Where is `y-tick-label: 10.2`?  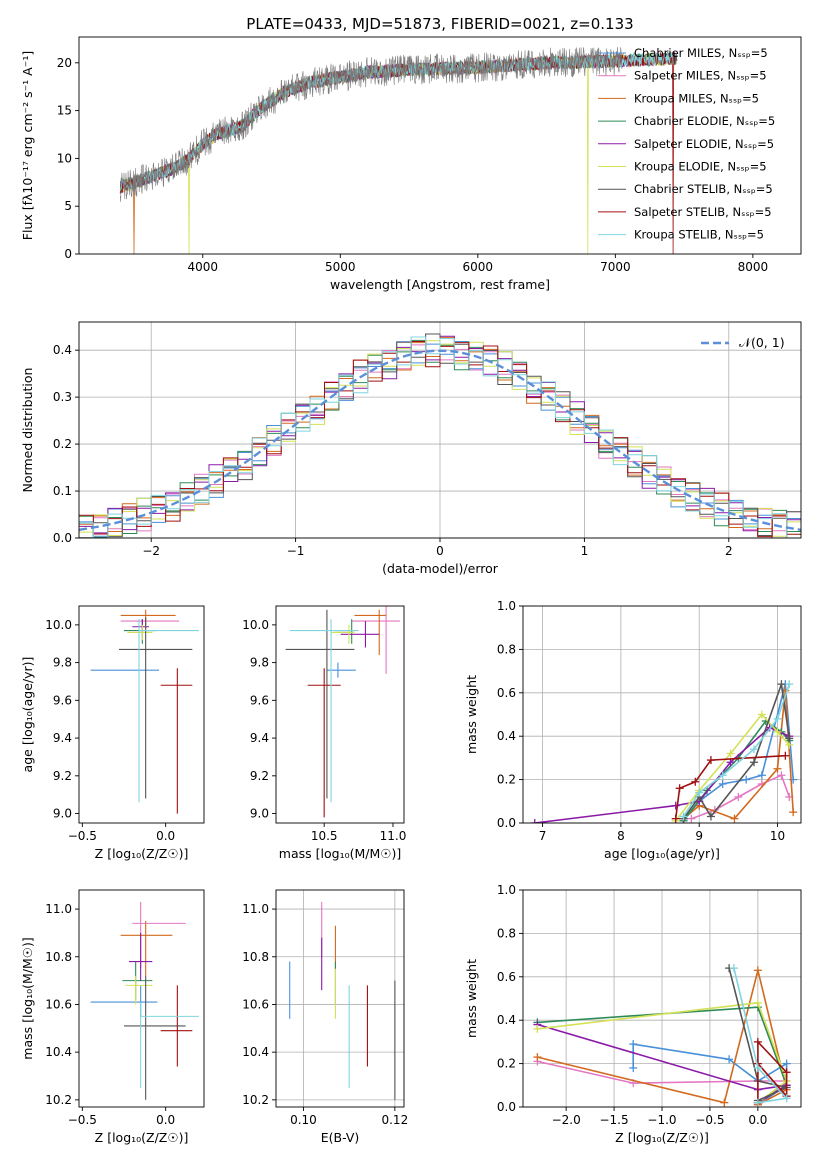 y-tick-label: 10.2 is located at coordinates (58, 1100).